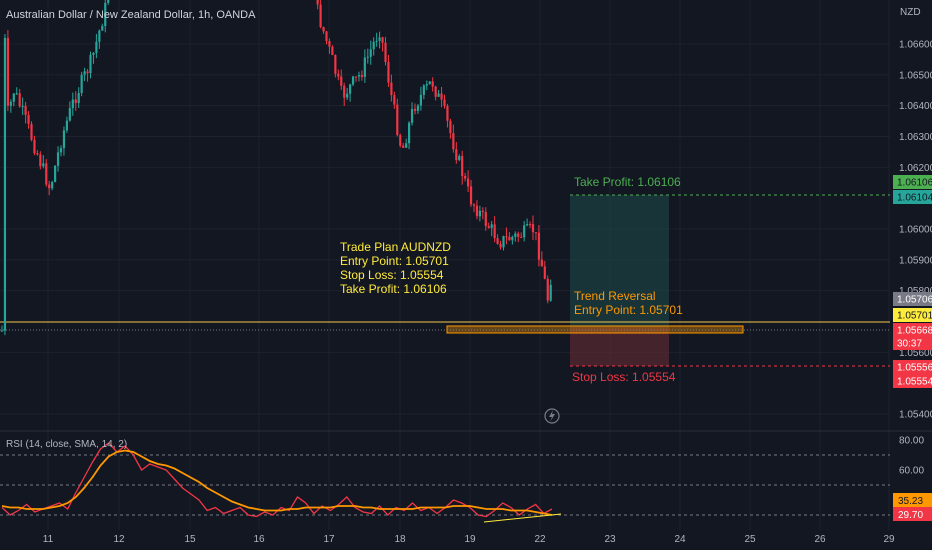 Image resolution: width=932 pixels, height=550 pixels. I want to click on svg-text: 29.70, so click(910, 515).